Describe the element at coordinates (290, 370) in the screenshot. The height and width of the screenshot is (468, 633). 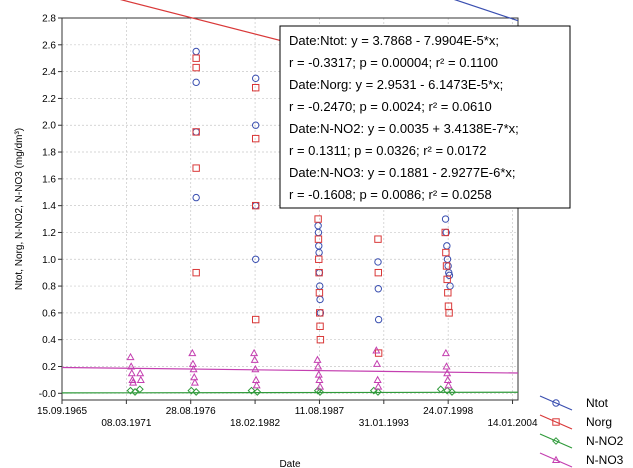
I see `fit-line-n-no3` at that location.